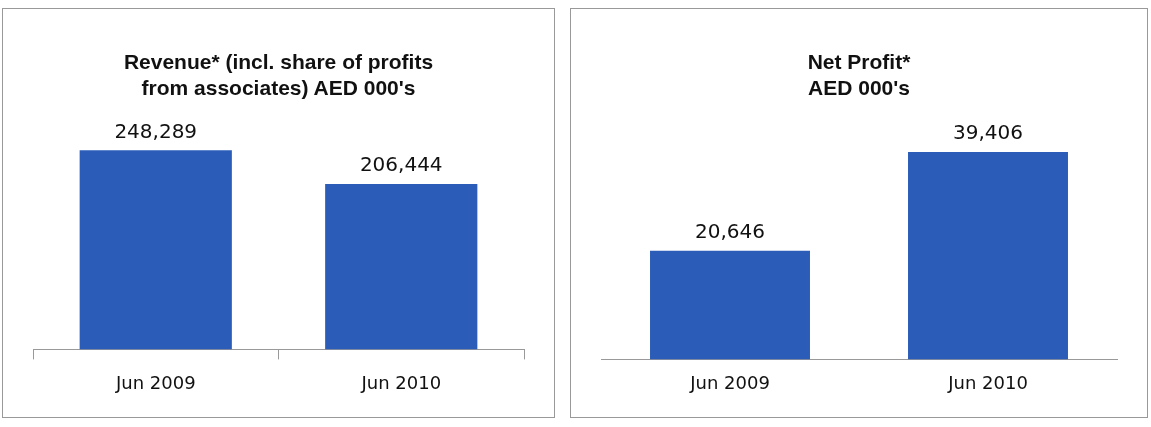 The width and height of the screenshot is (1151, 427). What do you see at coordinates (401, 164) in the screenshot?
I see `data-label: 206,444` at bounding box center [401, 164].